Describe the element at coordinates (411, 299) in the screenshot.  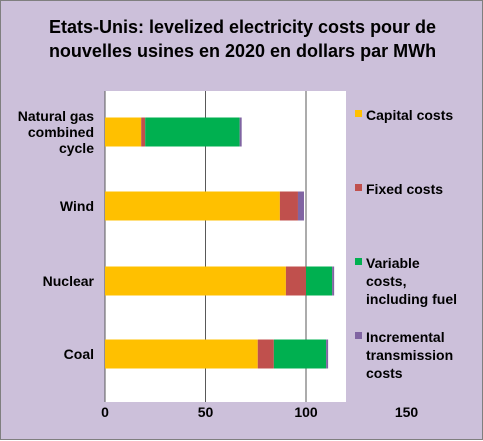
I see `legend-label: including fuel` at that location.